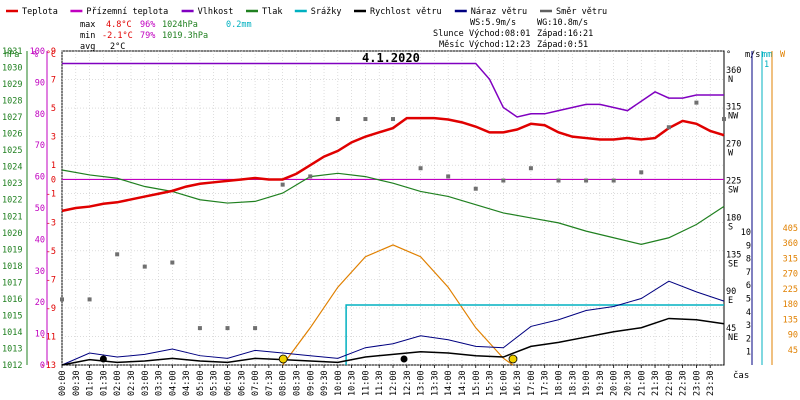 This screenshot has width=800, height=400. I want to click on series-solar, so click(398, 305).